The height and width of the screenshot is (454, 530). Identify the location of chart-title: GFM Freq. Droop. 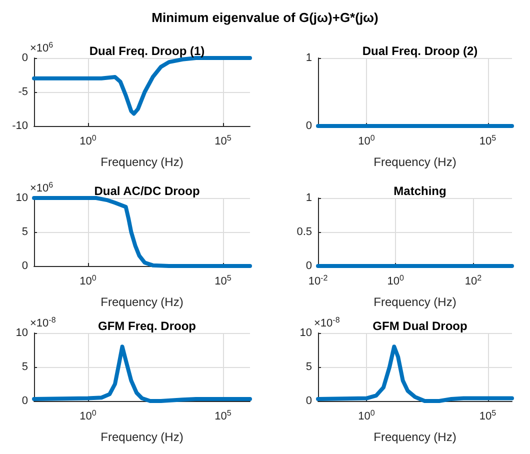
(147, 326).